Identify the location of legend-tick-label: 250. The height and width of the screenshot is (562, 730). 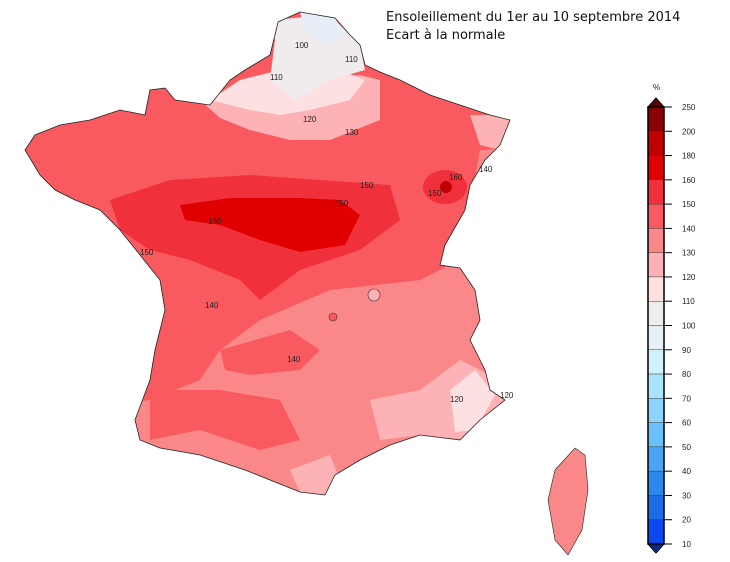
(689, 107).